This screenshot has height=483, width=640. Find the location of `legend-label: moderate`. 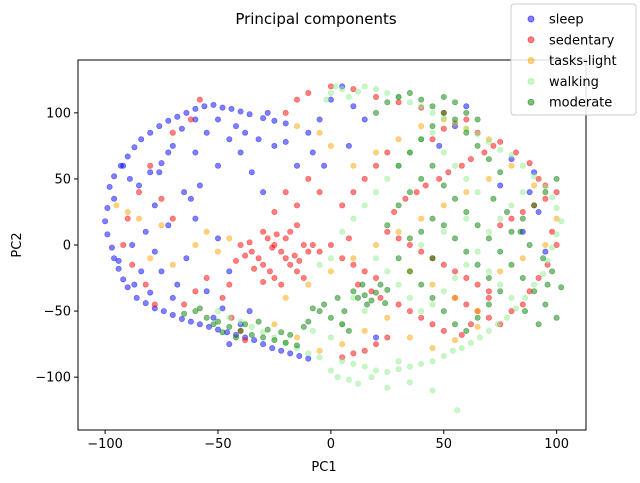

legend-label: moderate is located at coordinates (580, 103).